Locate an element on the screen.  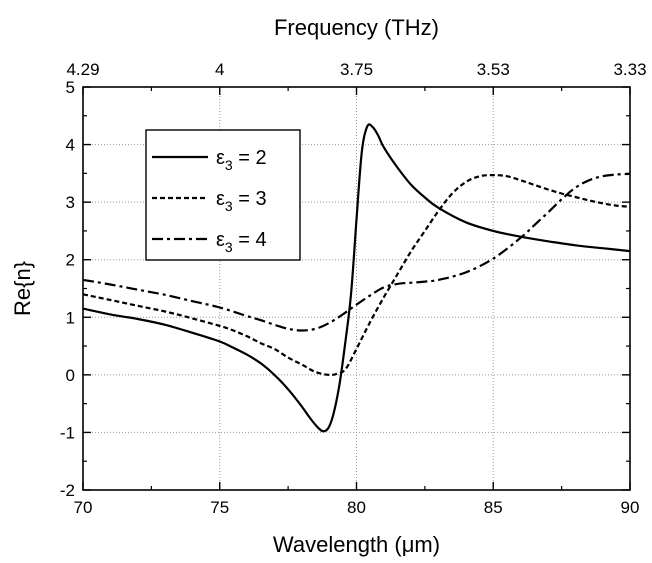
y-tick-label: 1 is located at coordinates (70, 317).